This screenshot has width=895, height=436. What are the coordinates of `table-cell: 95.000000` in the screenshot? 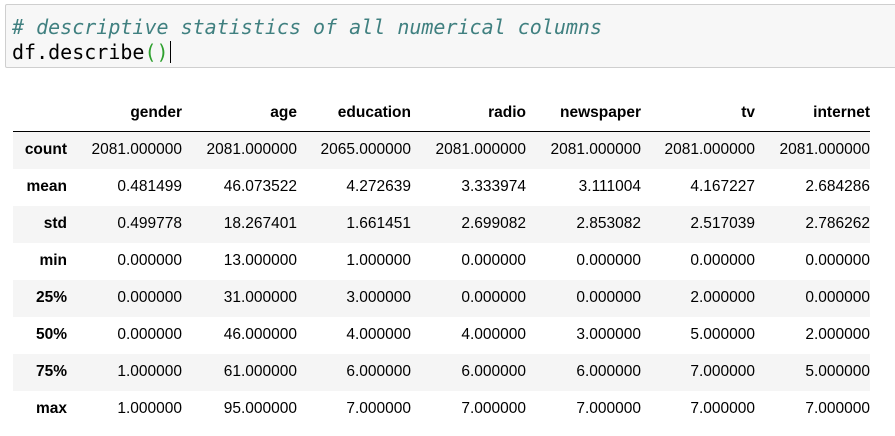 It's located at (260, 408).